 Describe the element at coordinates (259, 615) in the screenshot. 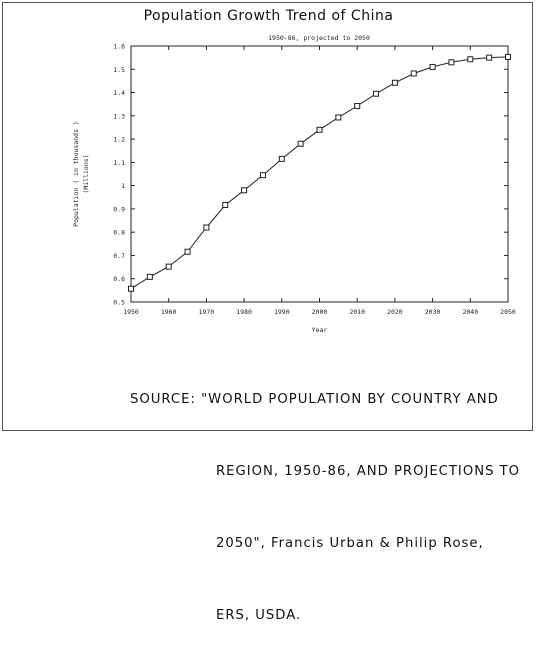

I see `source-line-4: ERS, USDA.` at that location.